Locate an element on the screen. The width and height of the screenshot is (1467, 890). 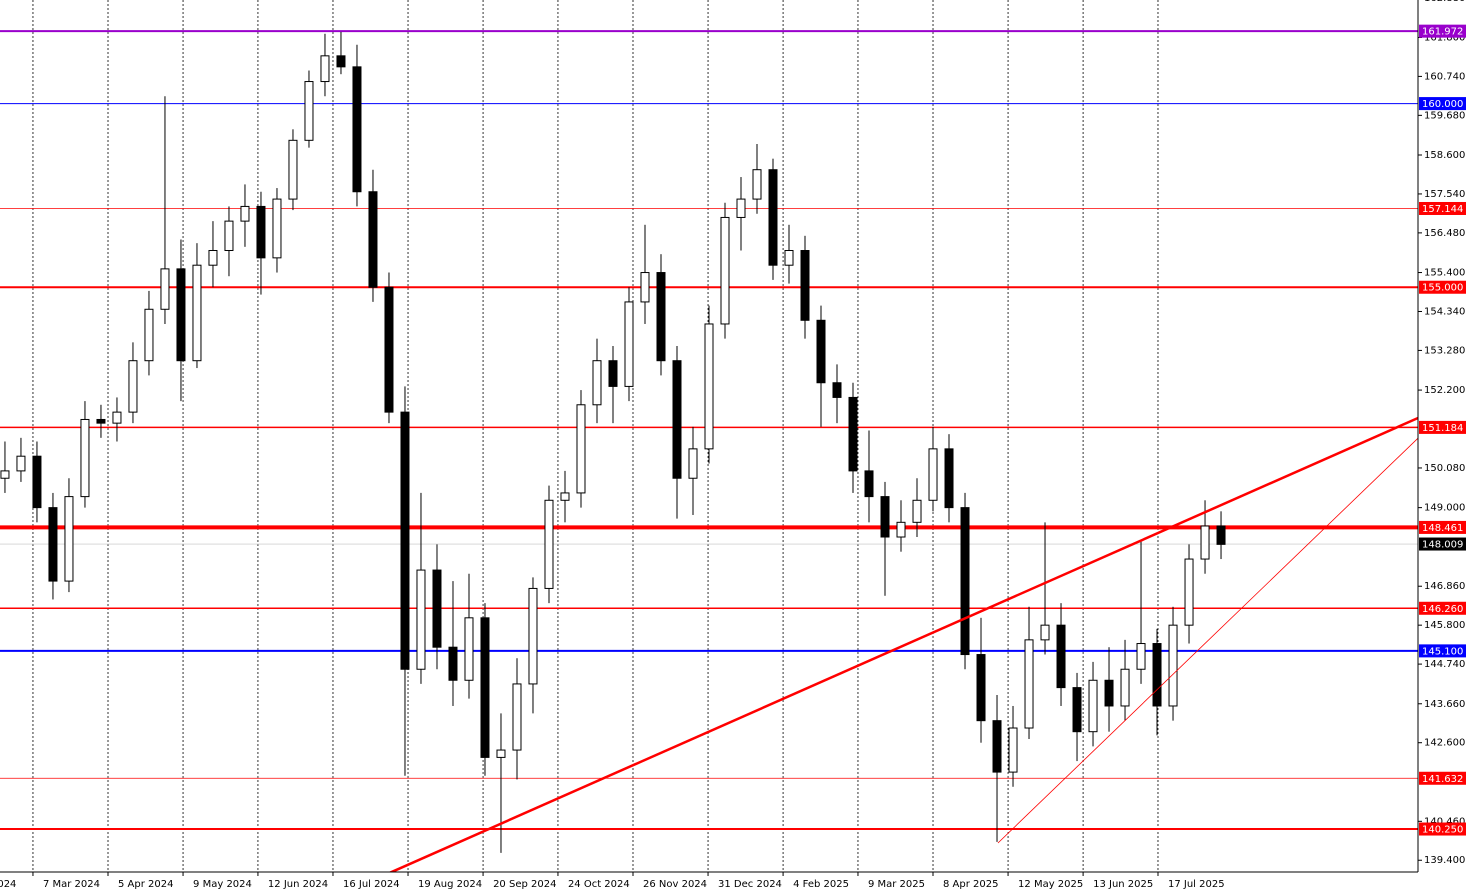
y-tick-label: 162.880 is located at coordinates (1444, 2).